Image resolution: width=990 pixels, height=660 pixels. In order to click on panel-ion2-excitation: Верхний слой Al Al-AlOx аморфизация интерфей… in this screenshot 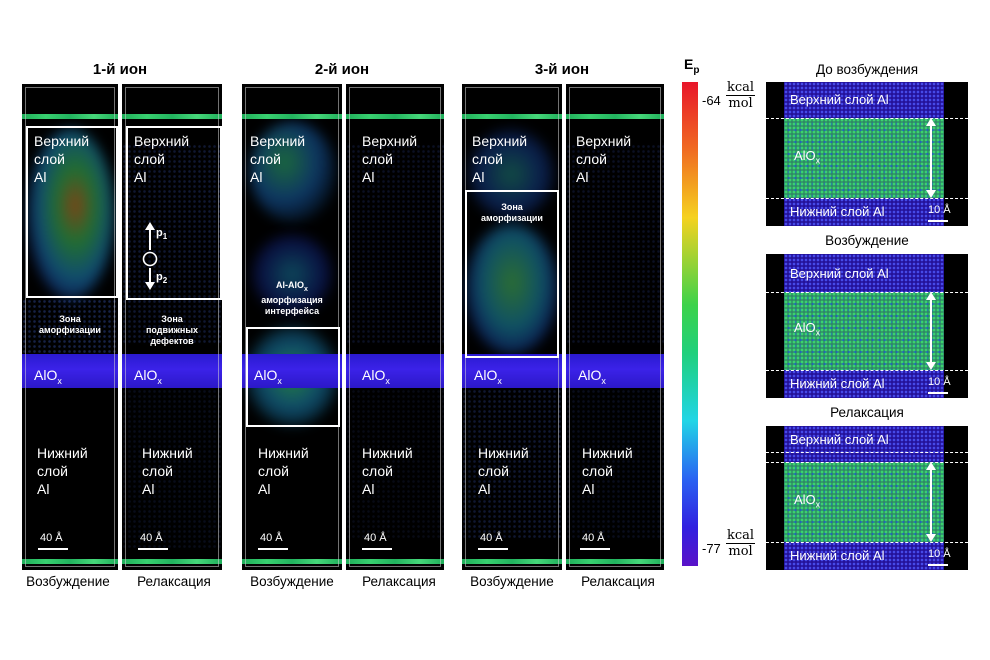, I will do `click(292, 327)`.